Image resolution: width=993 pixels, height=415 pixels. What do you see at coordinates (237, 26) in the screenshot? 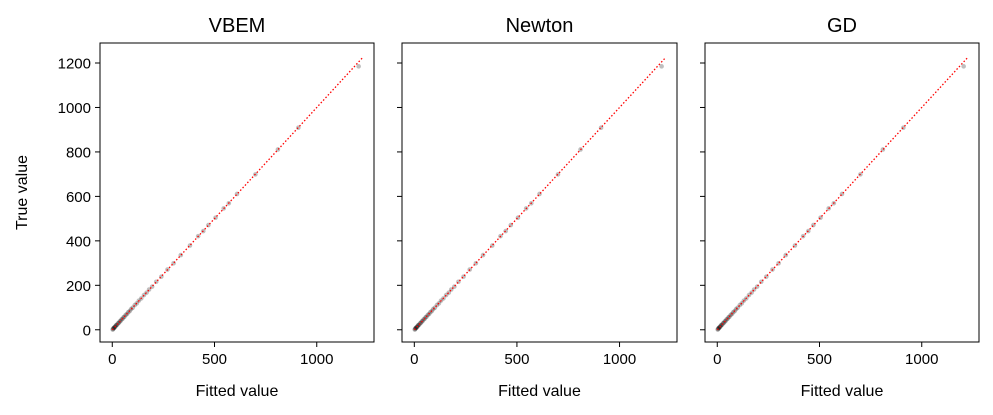
I see `subplot-title: VBEM` at bounding box center [237, 26].